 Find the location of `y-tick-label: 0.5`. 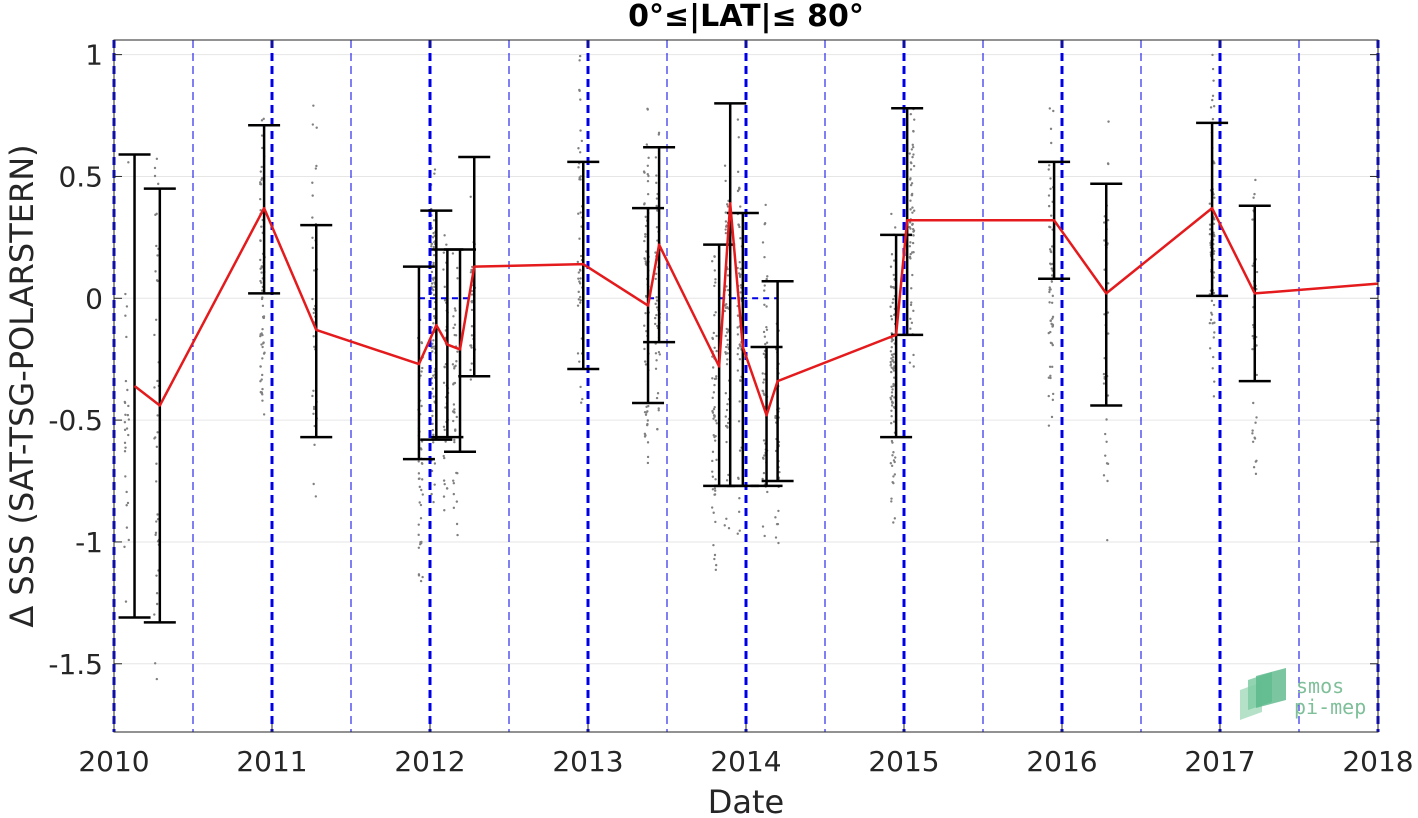

y-tick-label: 0.5 is located at coordinates (80, 176).